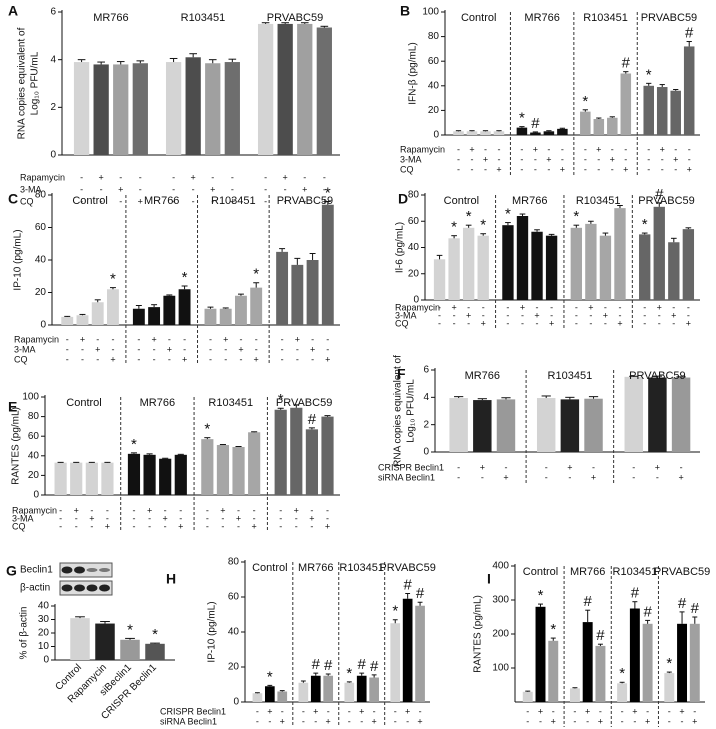  Describe the element at coordinates (171, 579) in the screenshot. I see `panel-letter: H` at that location.